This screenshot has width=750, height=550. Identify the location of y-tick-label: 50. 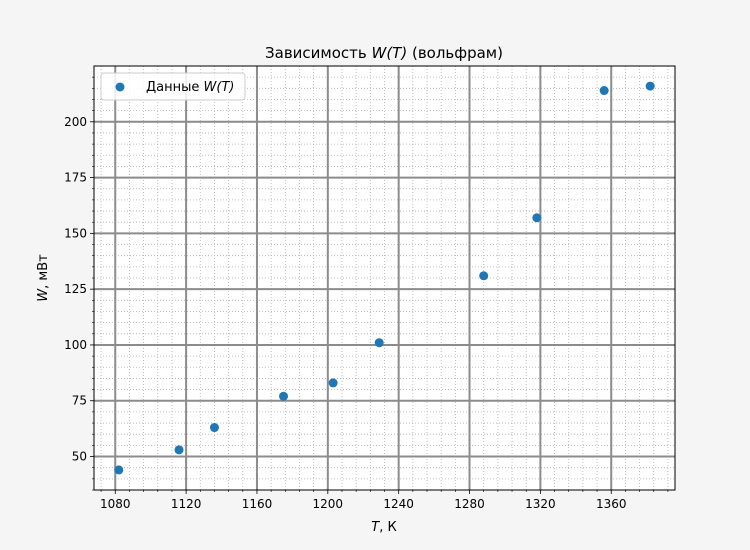
(79, 457).